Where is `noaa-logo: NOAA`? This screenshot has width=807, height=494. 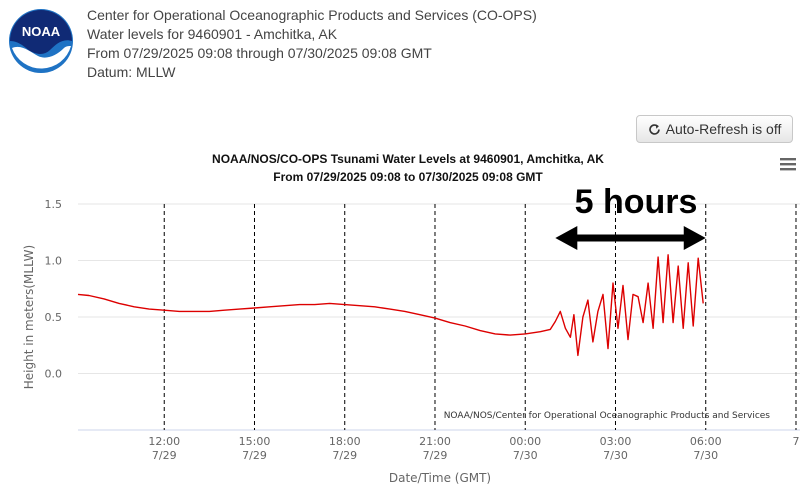 noaa-logo: NOAA is located at coordinates (41, 41).